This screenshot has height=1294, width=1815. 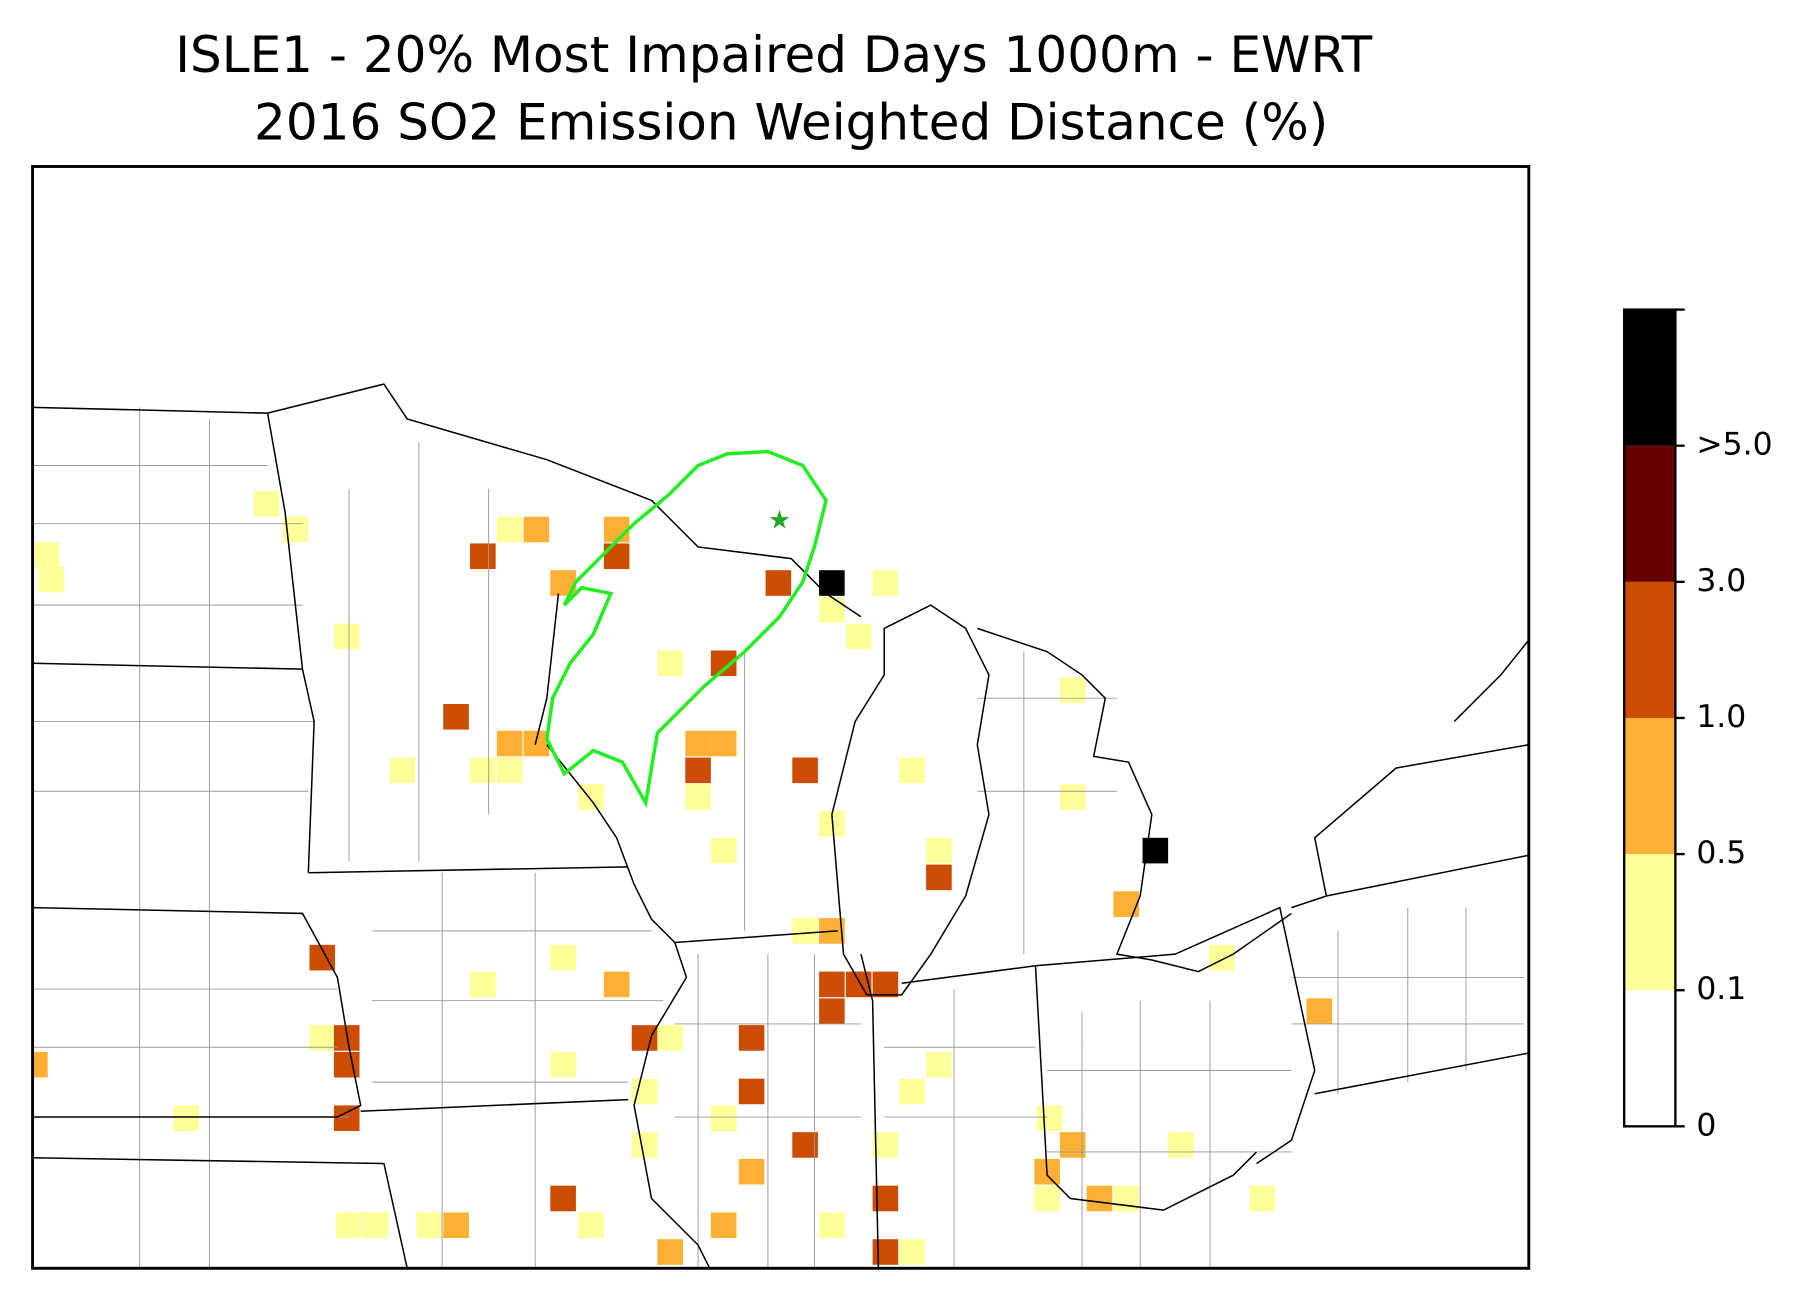 I want to click on colorbar: 0 0.1 0.5 1.0 3.0 >5.0, so click(x=1698, y=725).